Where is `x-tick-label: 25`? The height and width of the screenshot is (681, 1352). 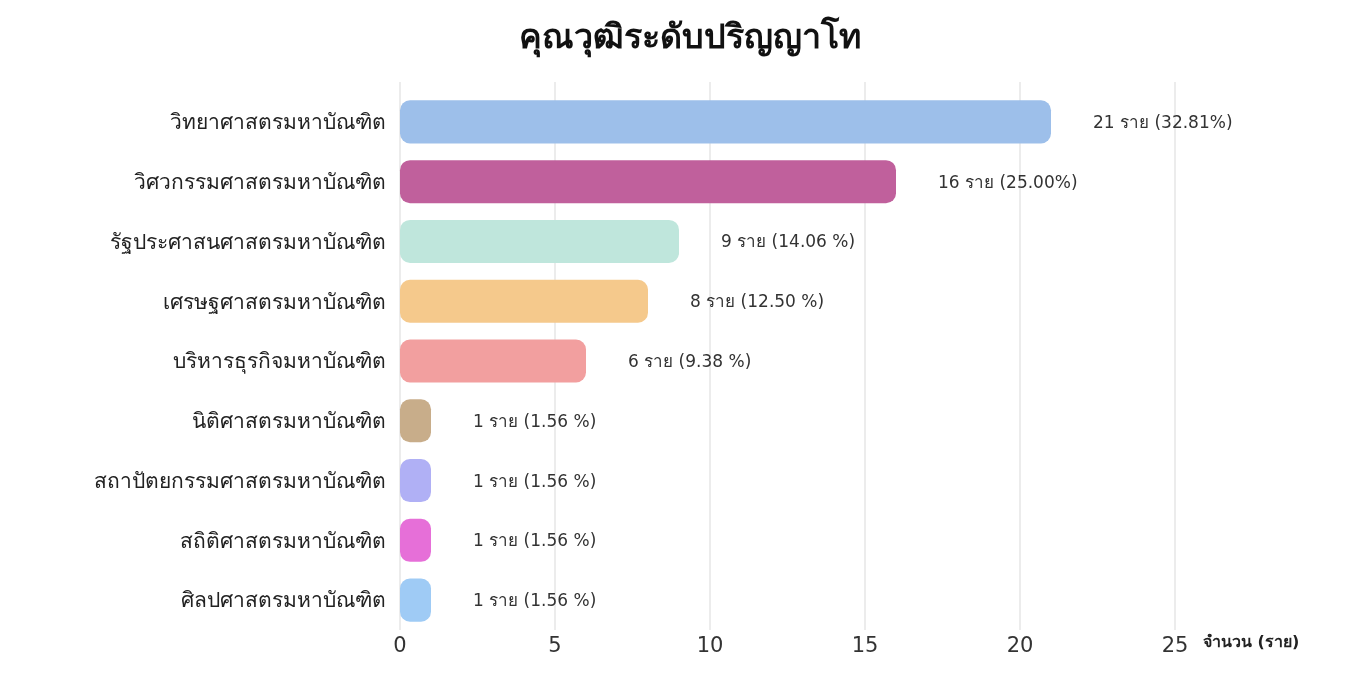 x-tick-label: 25 is located at coordinates (1175, 645).